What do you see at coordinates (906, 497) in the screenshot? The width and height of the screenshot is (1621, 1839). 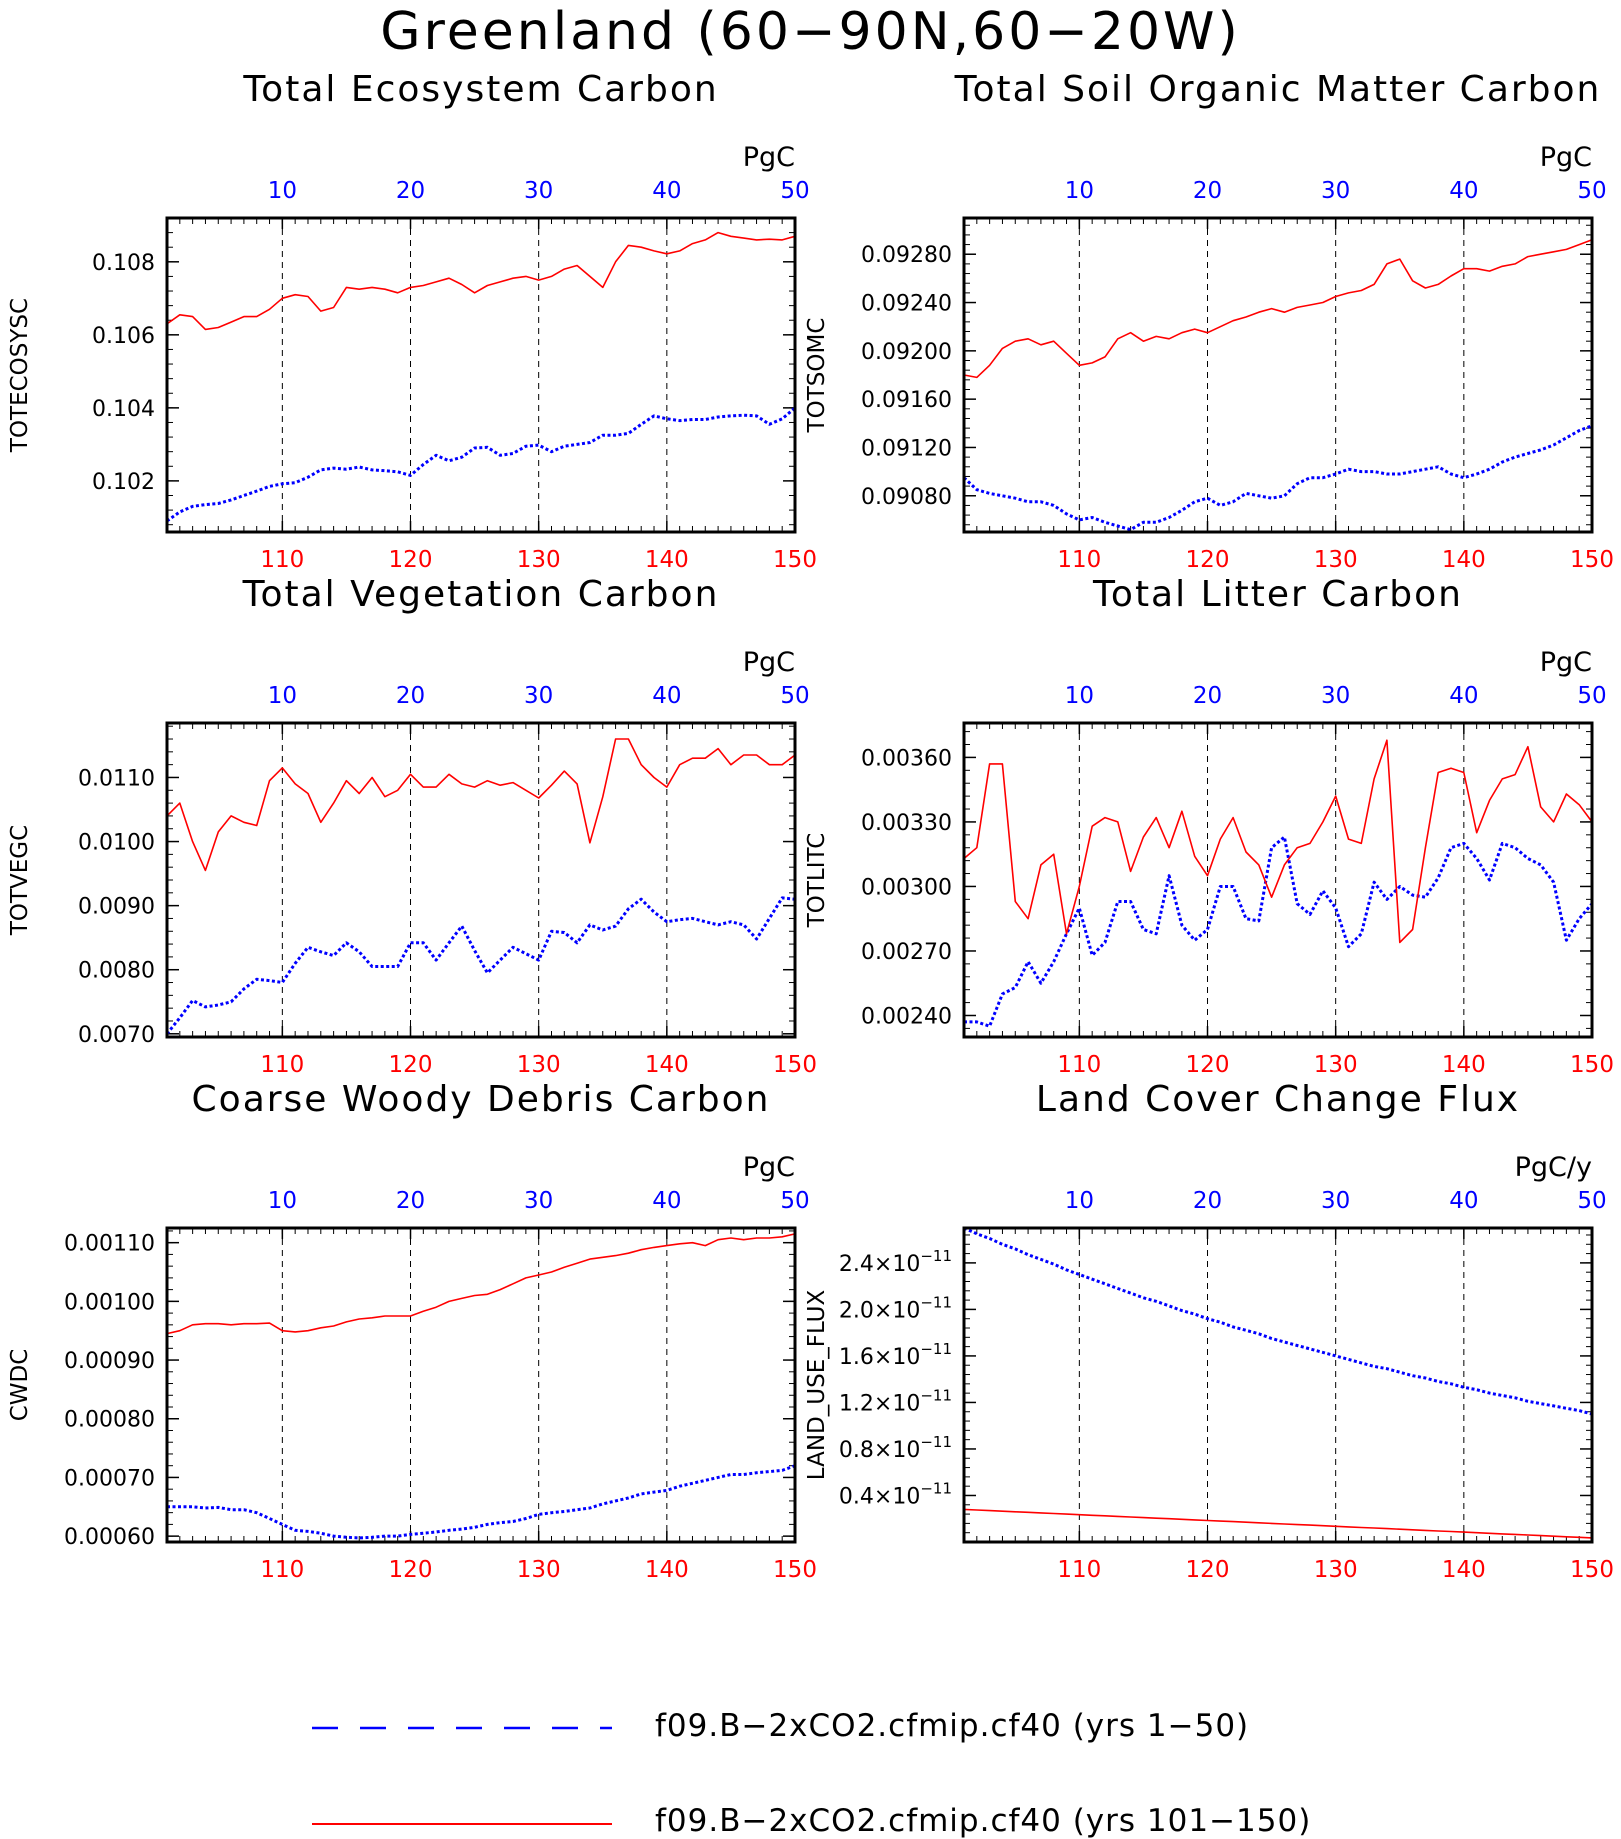 I see `panel-2-y-tick-label: 0.09080` at bounding box center [906, 497].